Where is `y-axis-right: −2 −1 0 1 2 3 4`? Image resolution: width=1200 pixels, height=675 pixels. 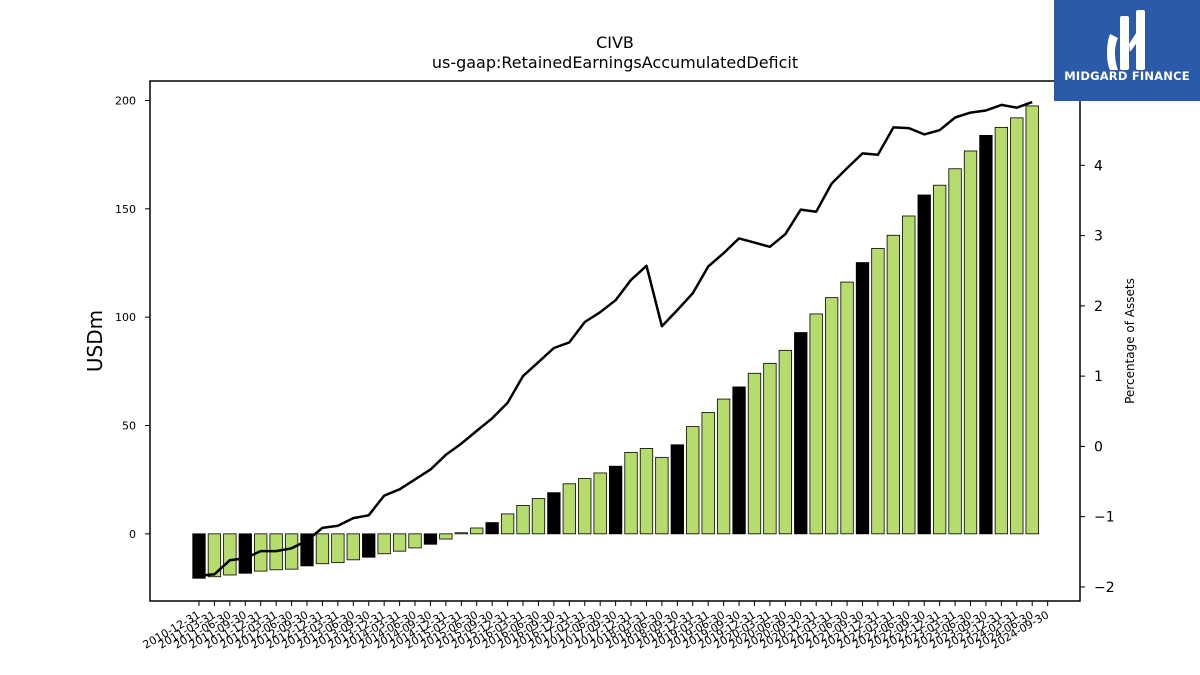
y-axis-right: −2 −1 0 1 2 3 4 is located at coordinates (1097, 377).